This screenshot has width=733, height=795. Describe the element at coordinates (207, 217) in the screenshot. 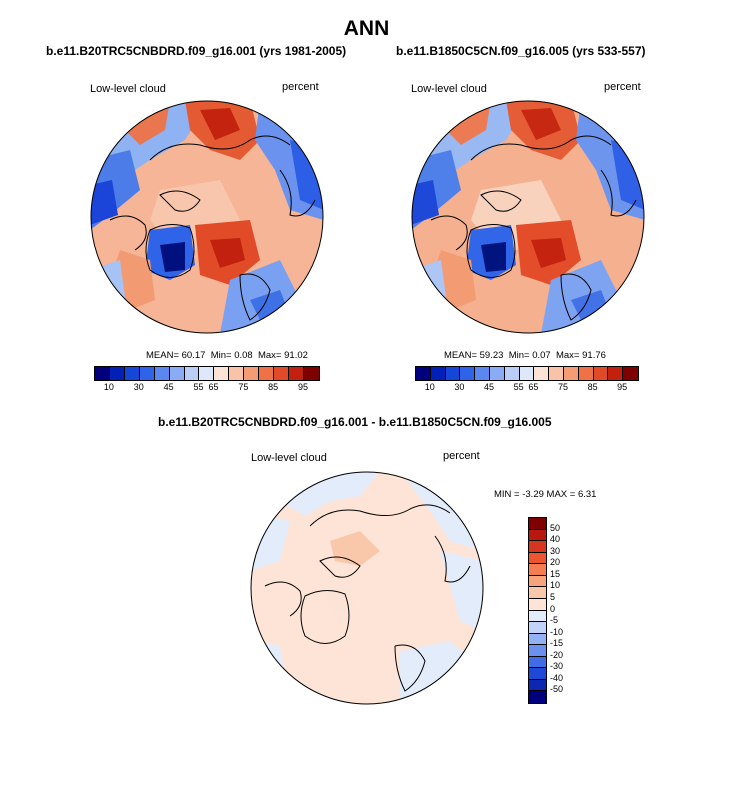

I see `panel1-polar-map` at that location.